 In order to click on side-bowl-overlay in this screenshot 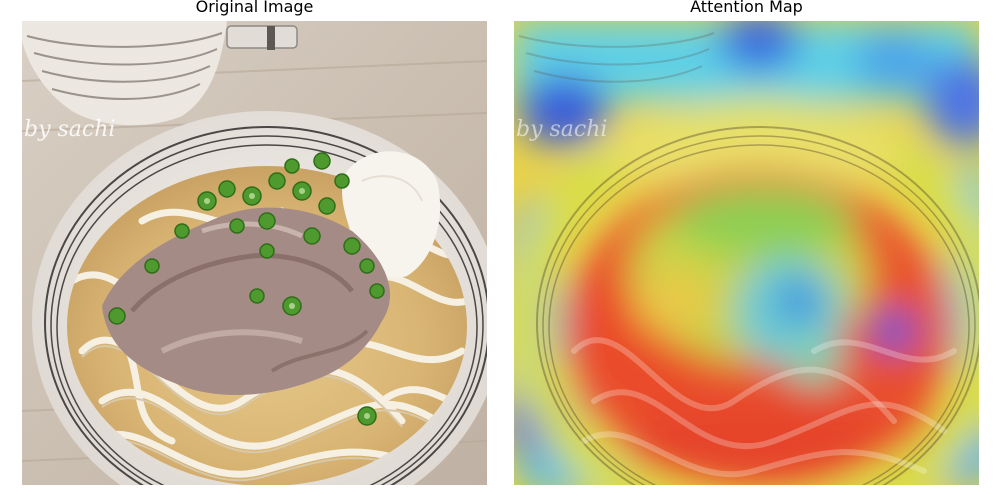, I will do `click(616, 57)`.